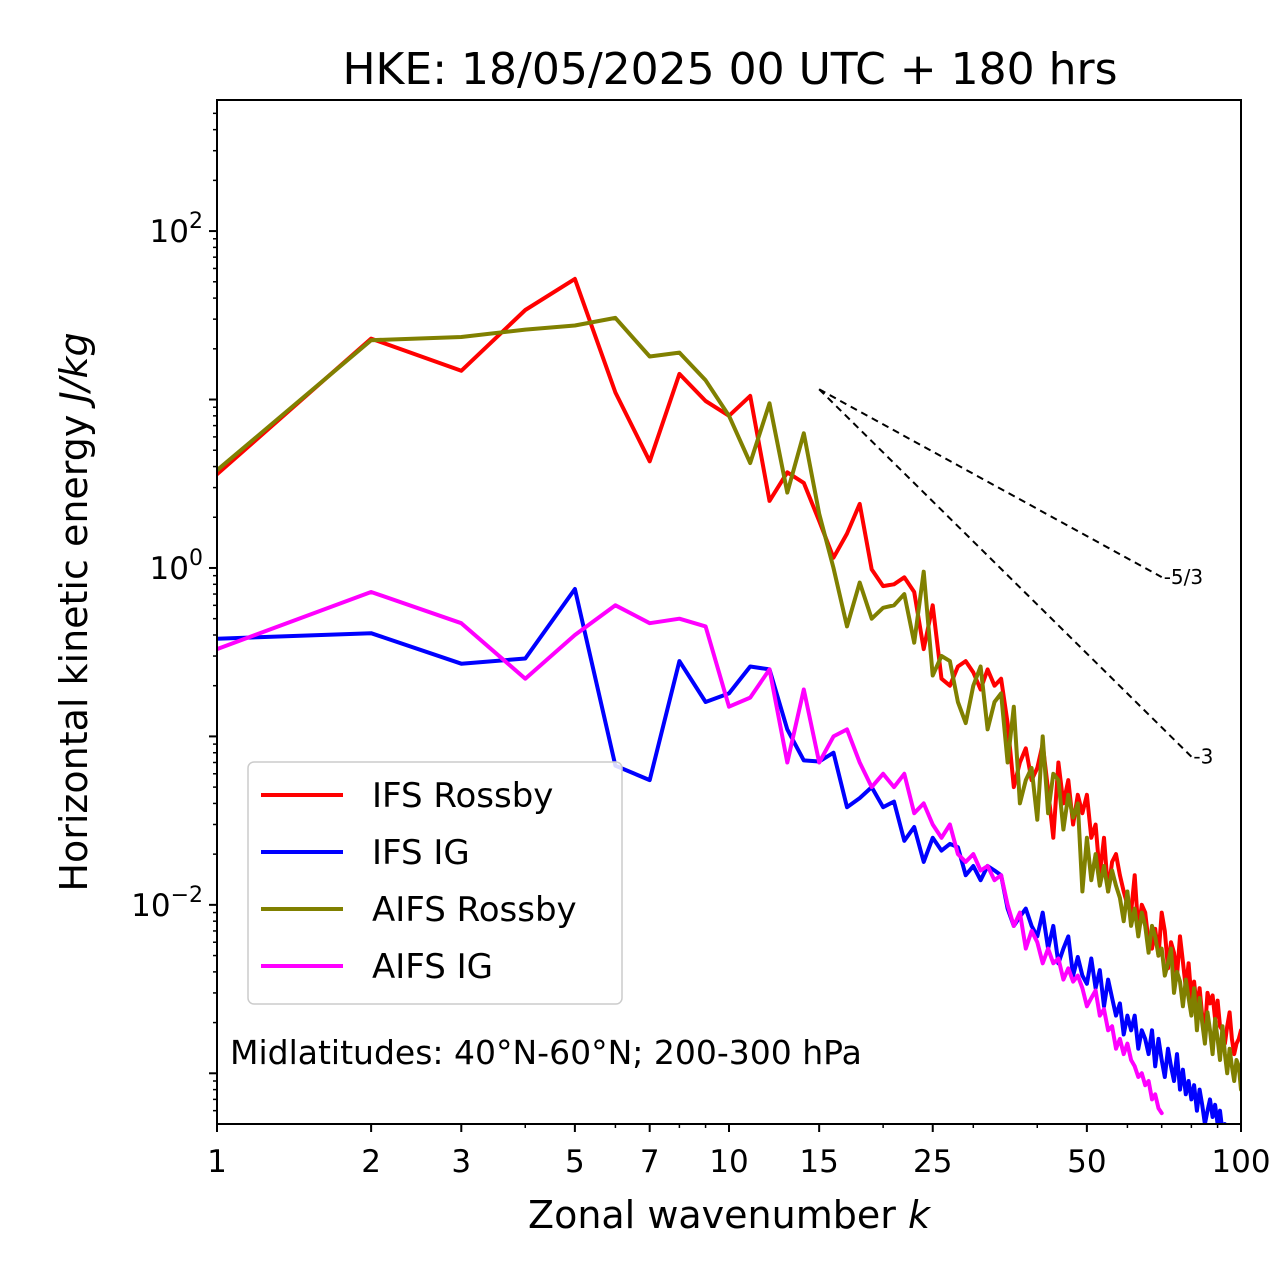  Describe the element at coordinates (546, 1052) in the screenshot. I see `region-annotation: Midlatitudes: 40°N-60°N; 200-300 hPa` at that location.